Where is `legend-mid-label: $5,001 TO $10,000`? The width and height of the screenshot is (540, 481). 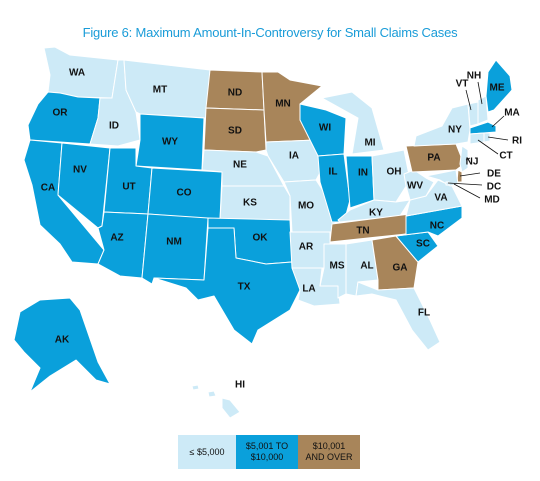
legend-mid-label: $5,001 TO $10,000 is located at coordinates (267, 452).